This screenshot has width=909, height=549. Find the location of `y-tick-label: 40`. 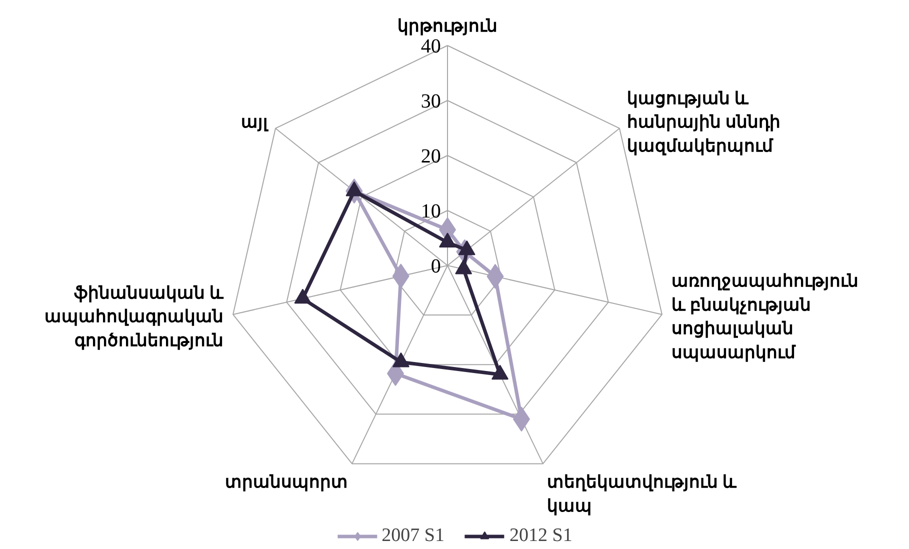

y-tick-label: 40 is located at coordinates (430, 47).